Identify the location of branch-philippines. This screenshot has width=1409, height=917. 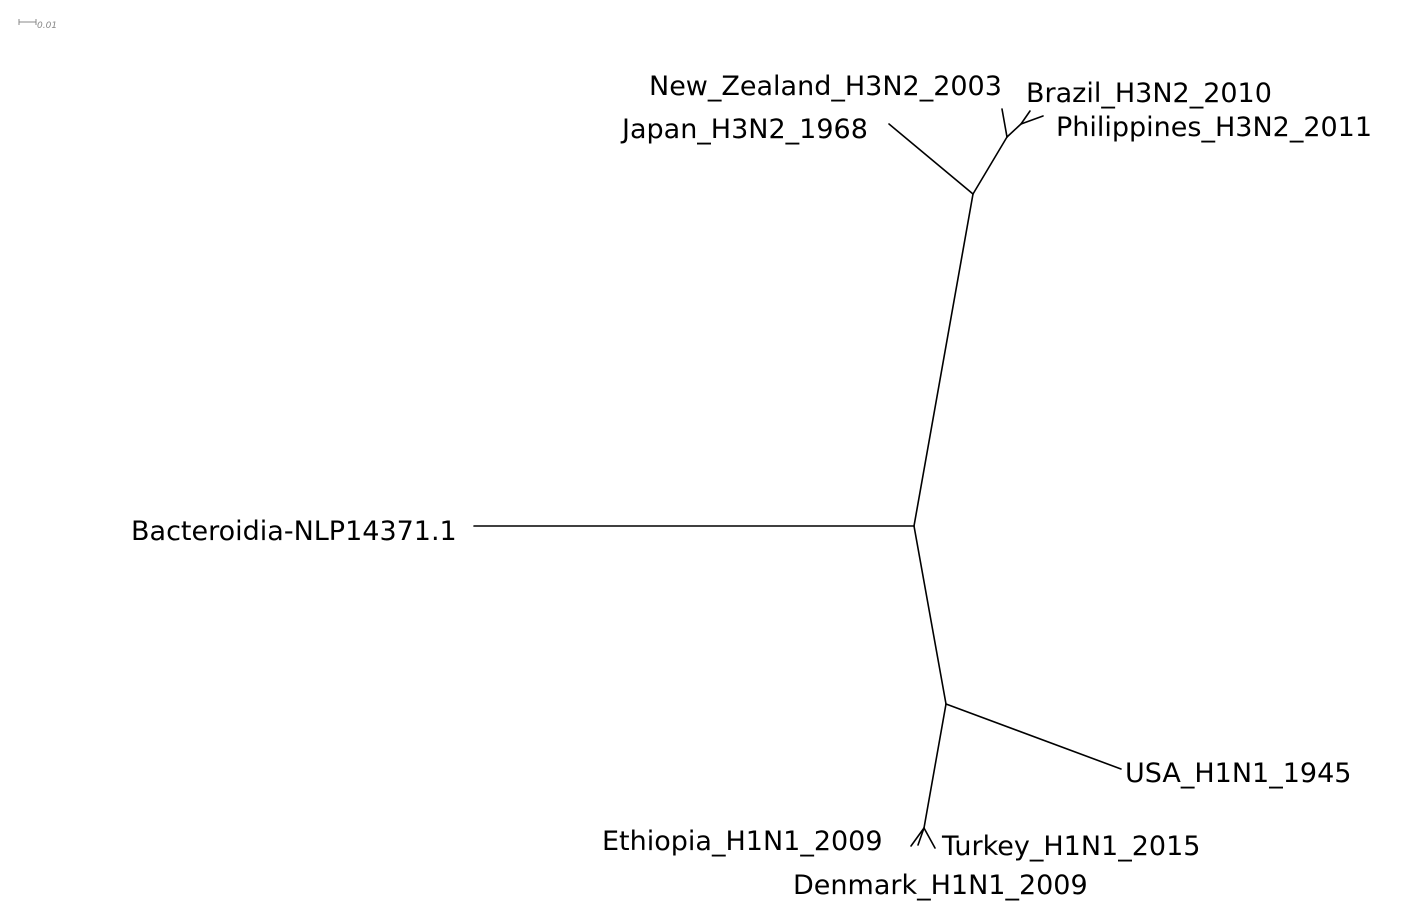
(1032, 120).